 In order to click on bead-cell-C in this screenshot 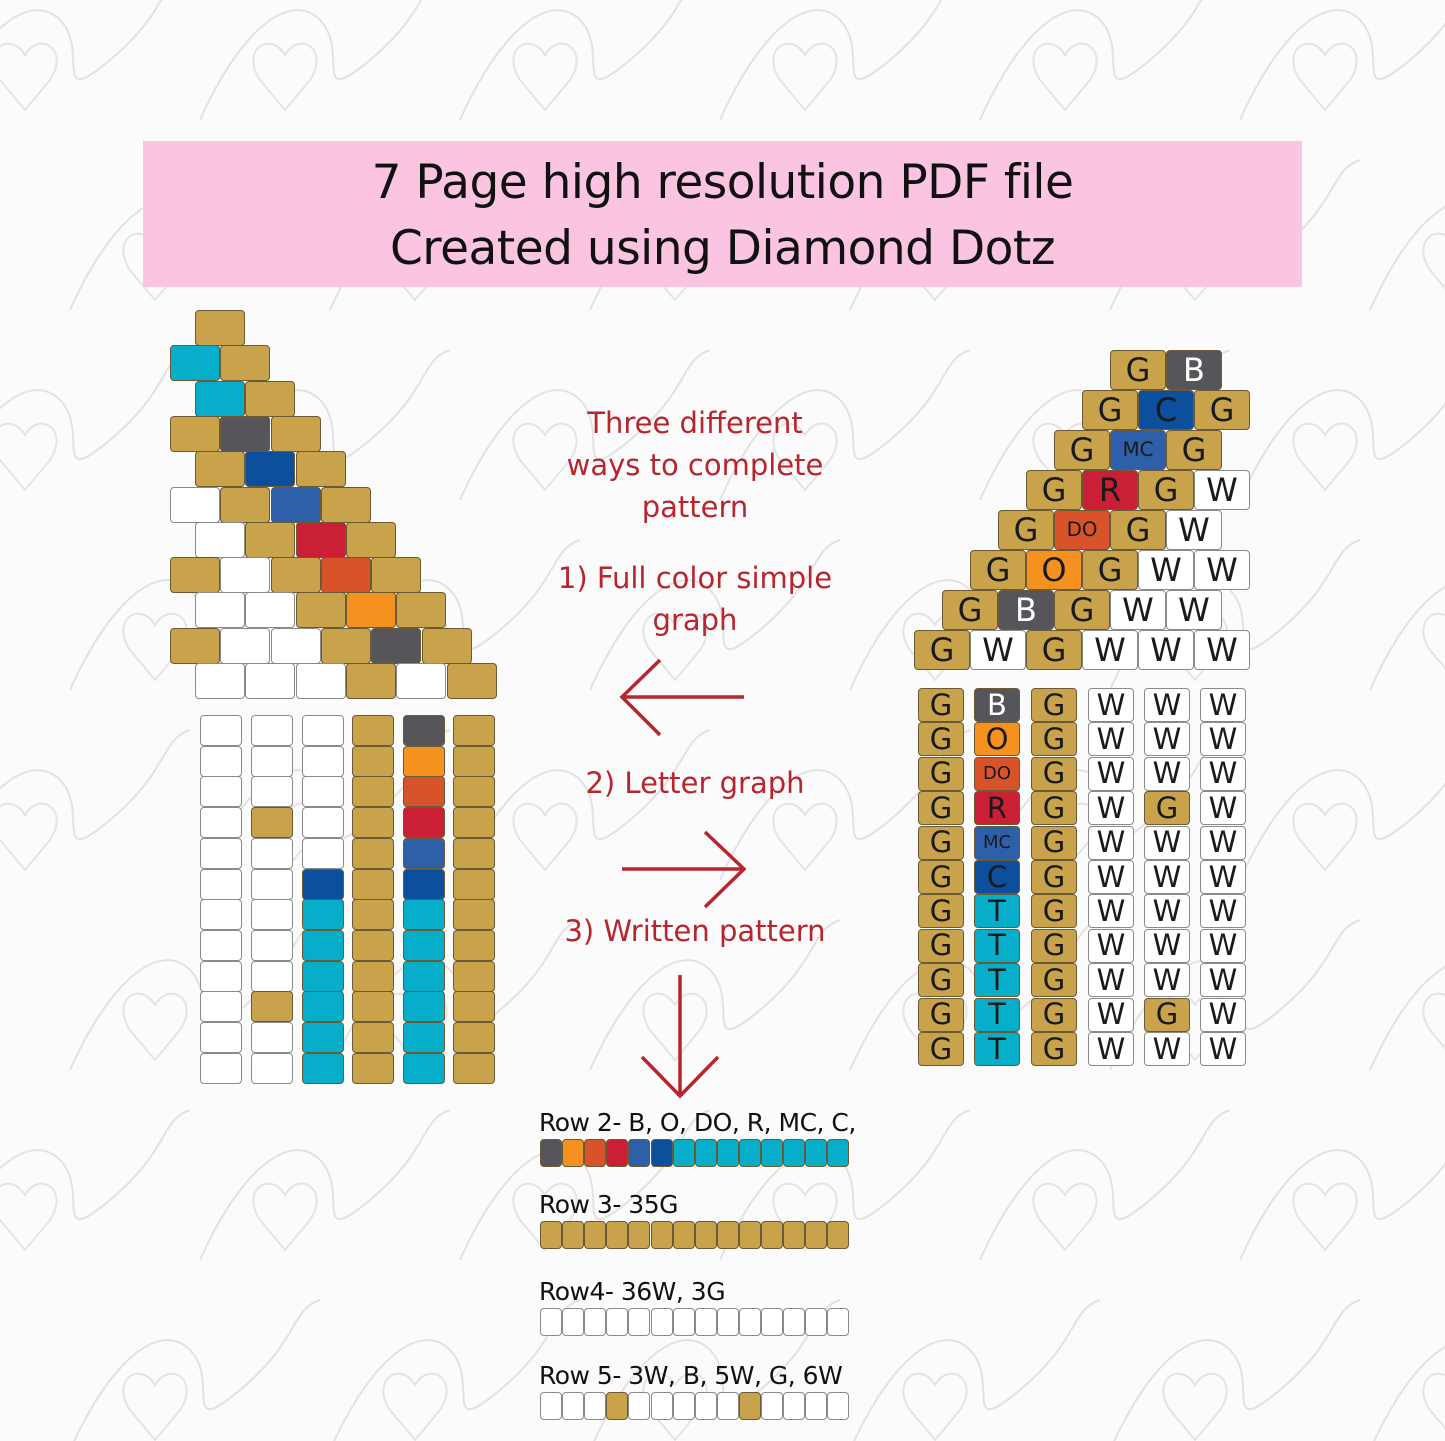, I will do `click(661, 1153)`.